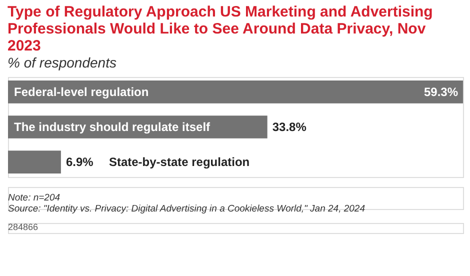 Image resolution: width=470 pixels, height=276 pixels. What do you see at coordinates (113, 127) in the screenshot?
I see `y-tick-label: The industry should regulate itself` at bounding box center [113, 127].